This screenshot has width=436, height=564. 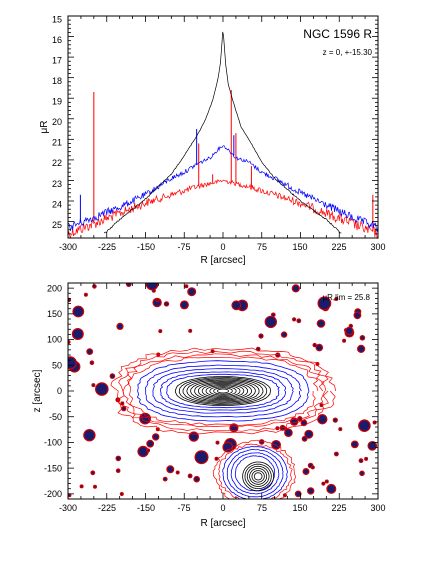 I want to click on y-tick-label: 15, so click(x=57, y=19).